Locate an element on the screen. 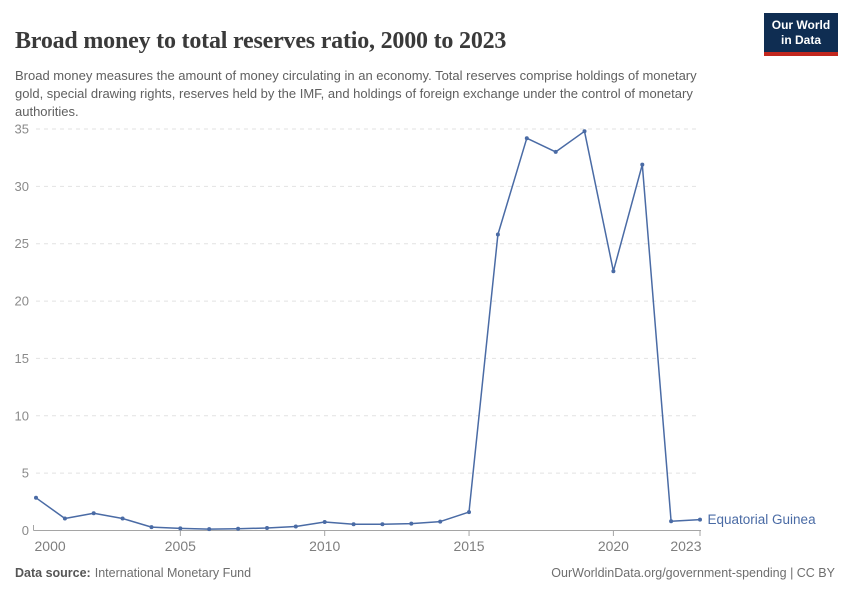  data-point-2014 is located at coordinates (440, 521).